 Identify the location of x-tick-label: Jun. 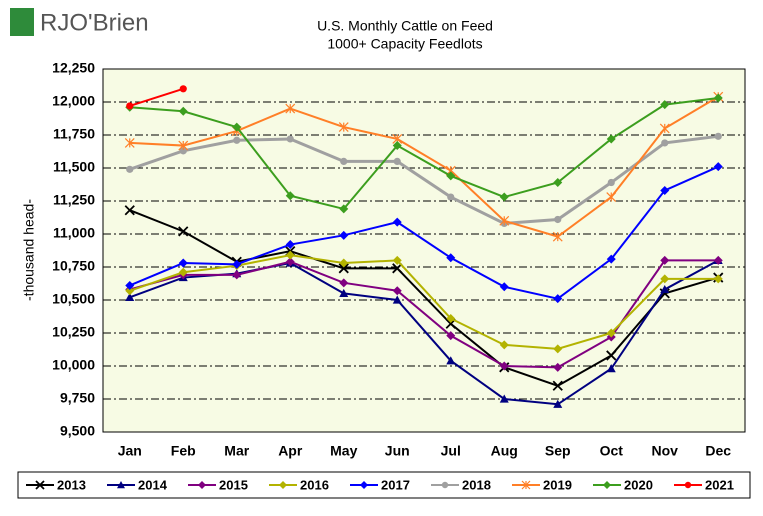
(397, 451).